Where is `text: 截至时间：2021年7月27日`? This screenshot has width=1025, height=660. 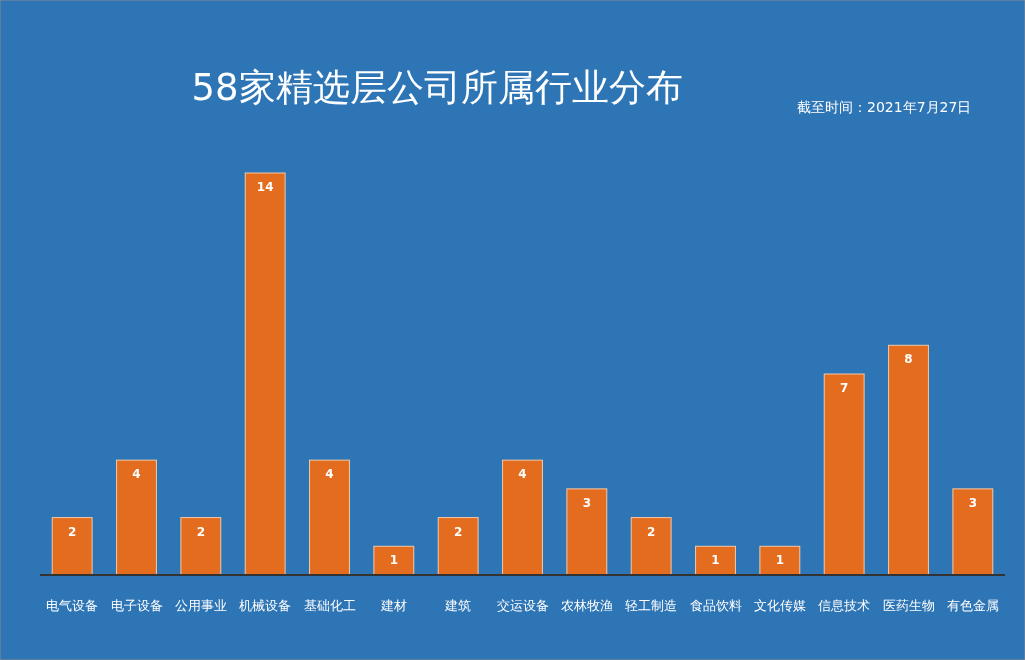 text: 截至时间：2021年7月27日 is located at coordinates (884, 107).